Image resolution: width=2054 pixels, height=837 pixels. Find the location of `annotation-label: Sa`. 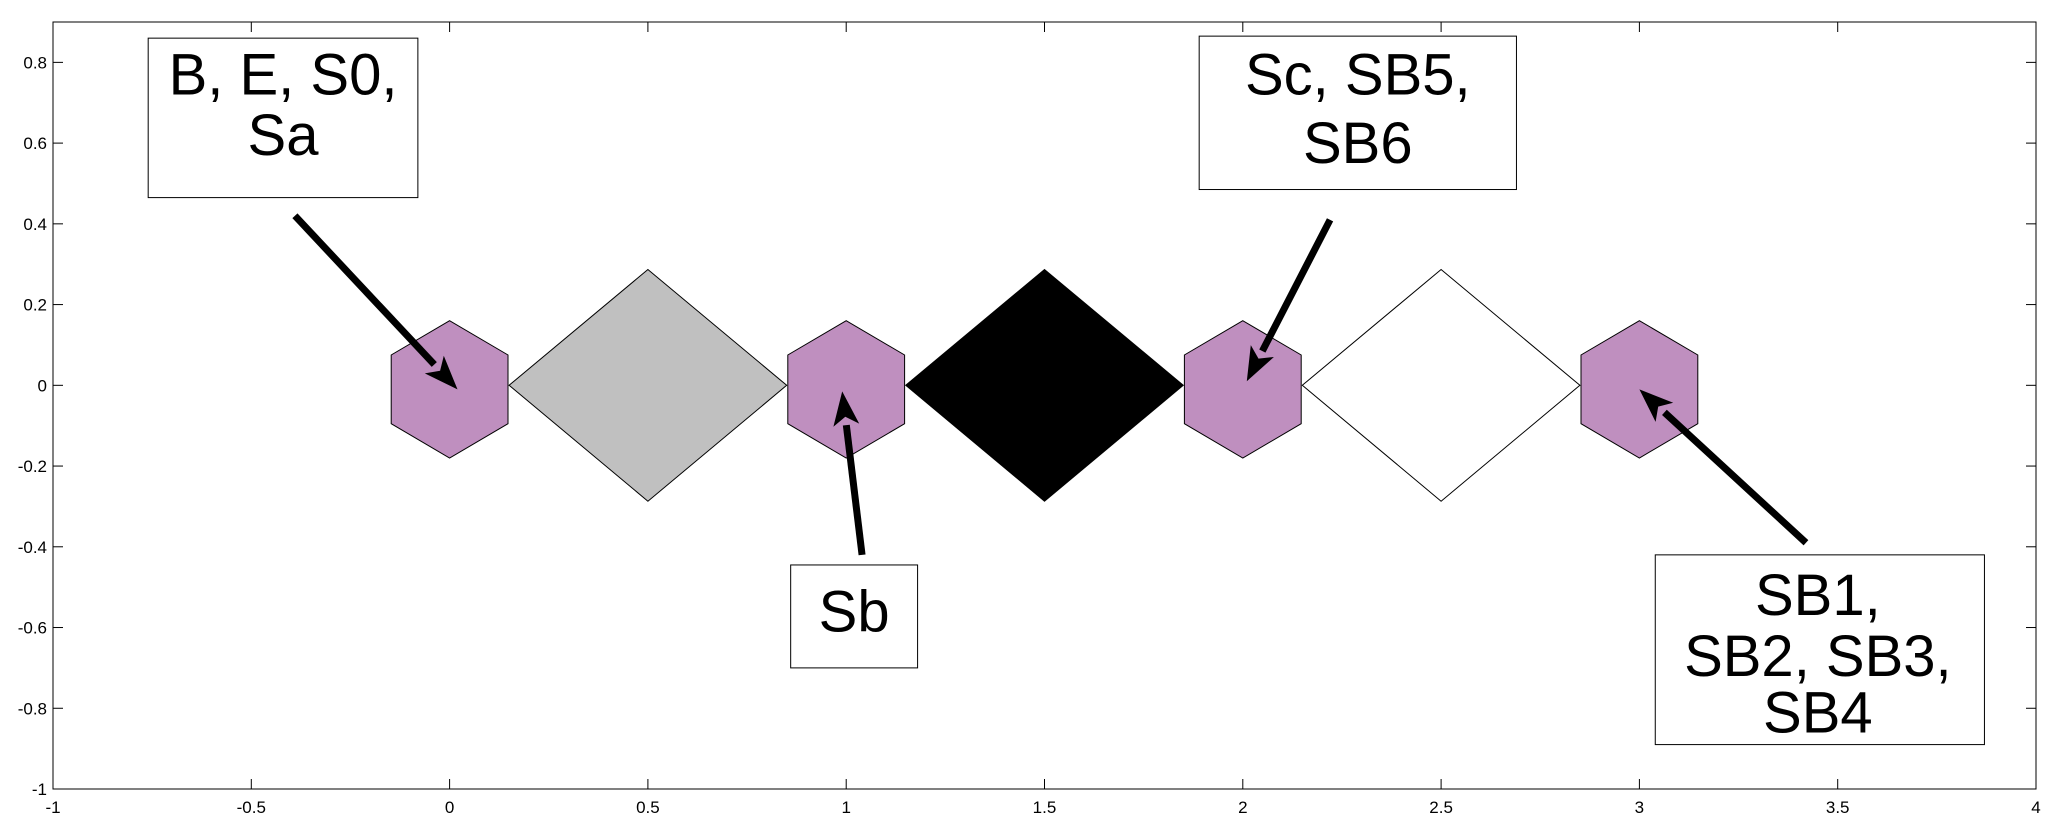

annotation-label: Sa is located at coordinates (284, 135).